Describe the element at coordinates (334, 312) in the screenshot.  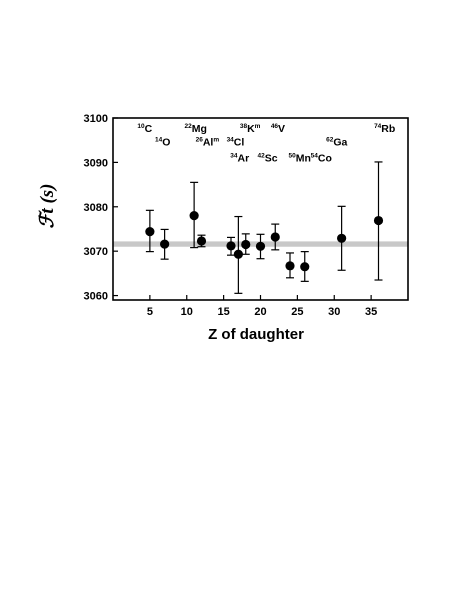
I see `x-tick-label: 30` at that location.